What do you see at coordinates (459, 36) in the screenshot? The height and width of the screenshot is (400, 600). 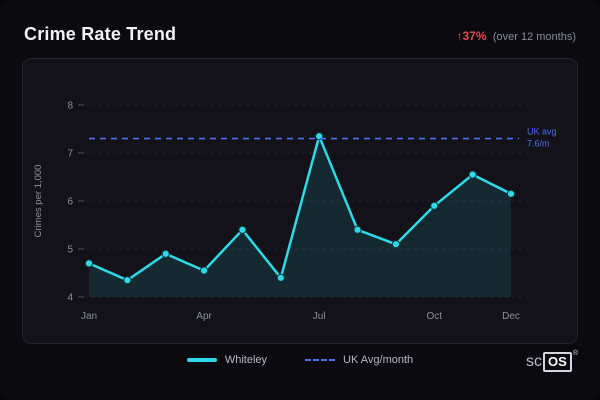 I see `up-arrow-icon: ↑` at bounding box center [459, 36].